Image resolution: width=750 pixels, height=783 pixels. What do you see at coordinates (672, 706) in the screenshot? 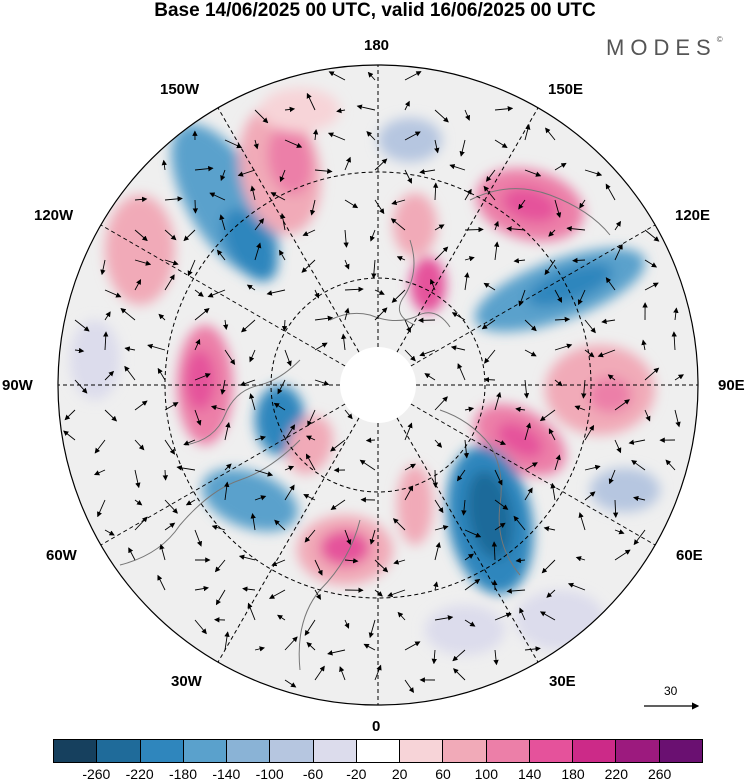
I see `reference-vector-arrow` at bounding box center [672, 706].